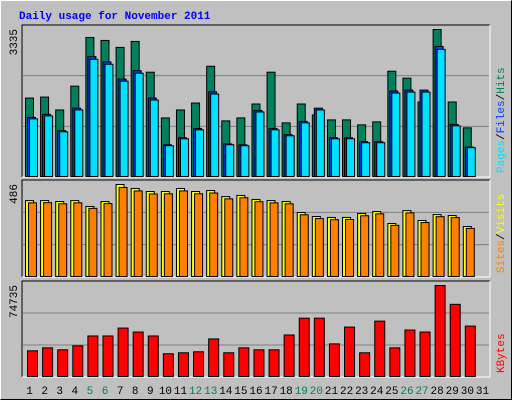 The height and width of the screenshot is (400, 512). I want to click on x-tick-label: 22, so click(346, 392).